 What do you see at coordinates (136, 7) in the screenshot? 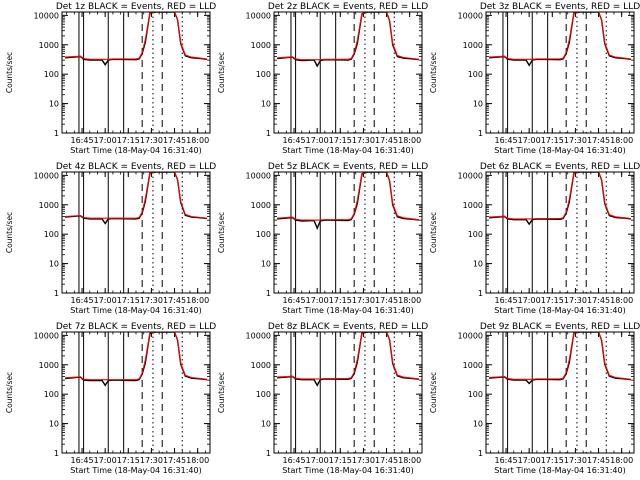
I see `panel-title: Det 1z BLACK = Events, RED = LLD` at bounding box center [136, 7].